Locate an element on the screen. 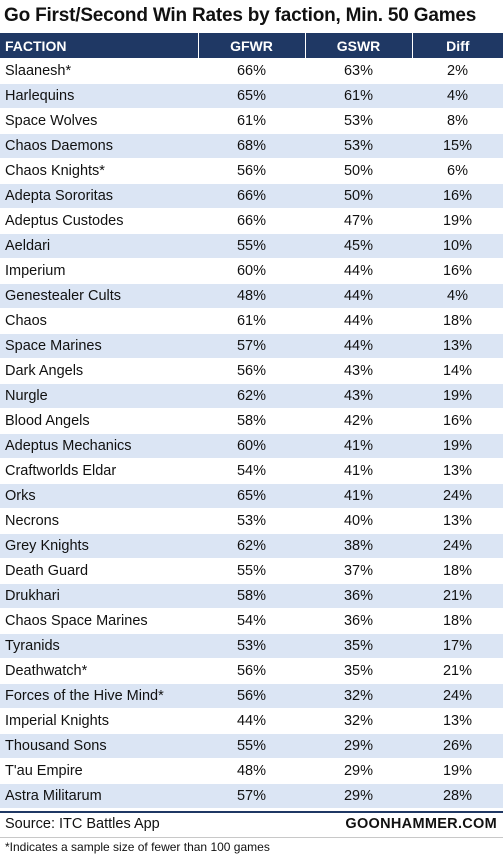  cell-gfwr: 65% is located at coordinates (251, 96).